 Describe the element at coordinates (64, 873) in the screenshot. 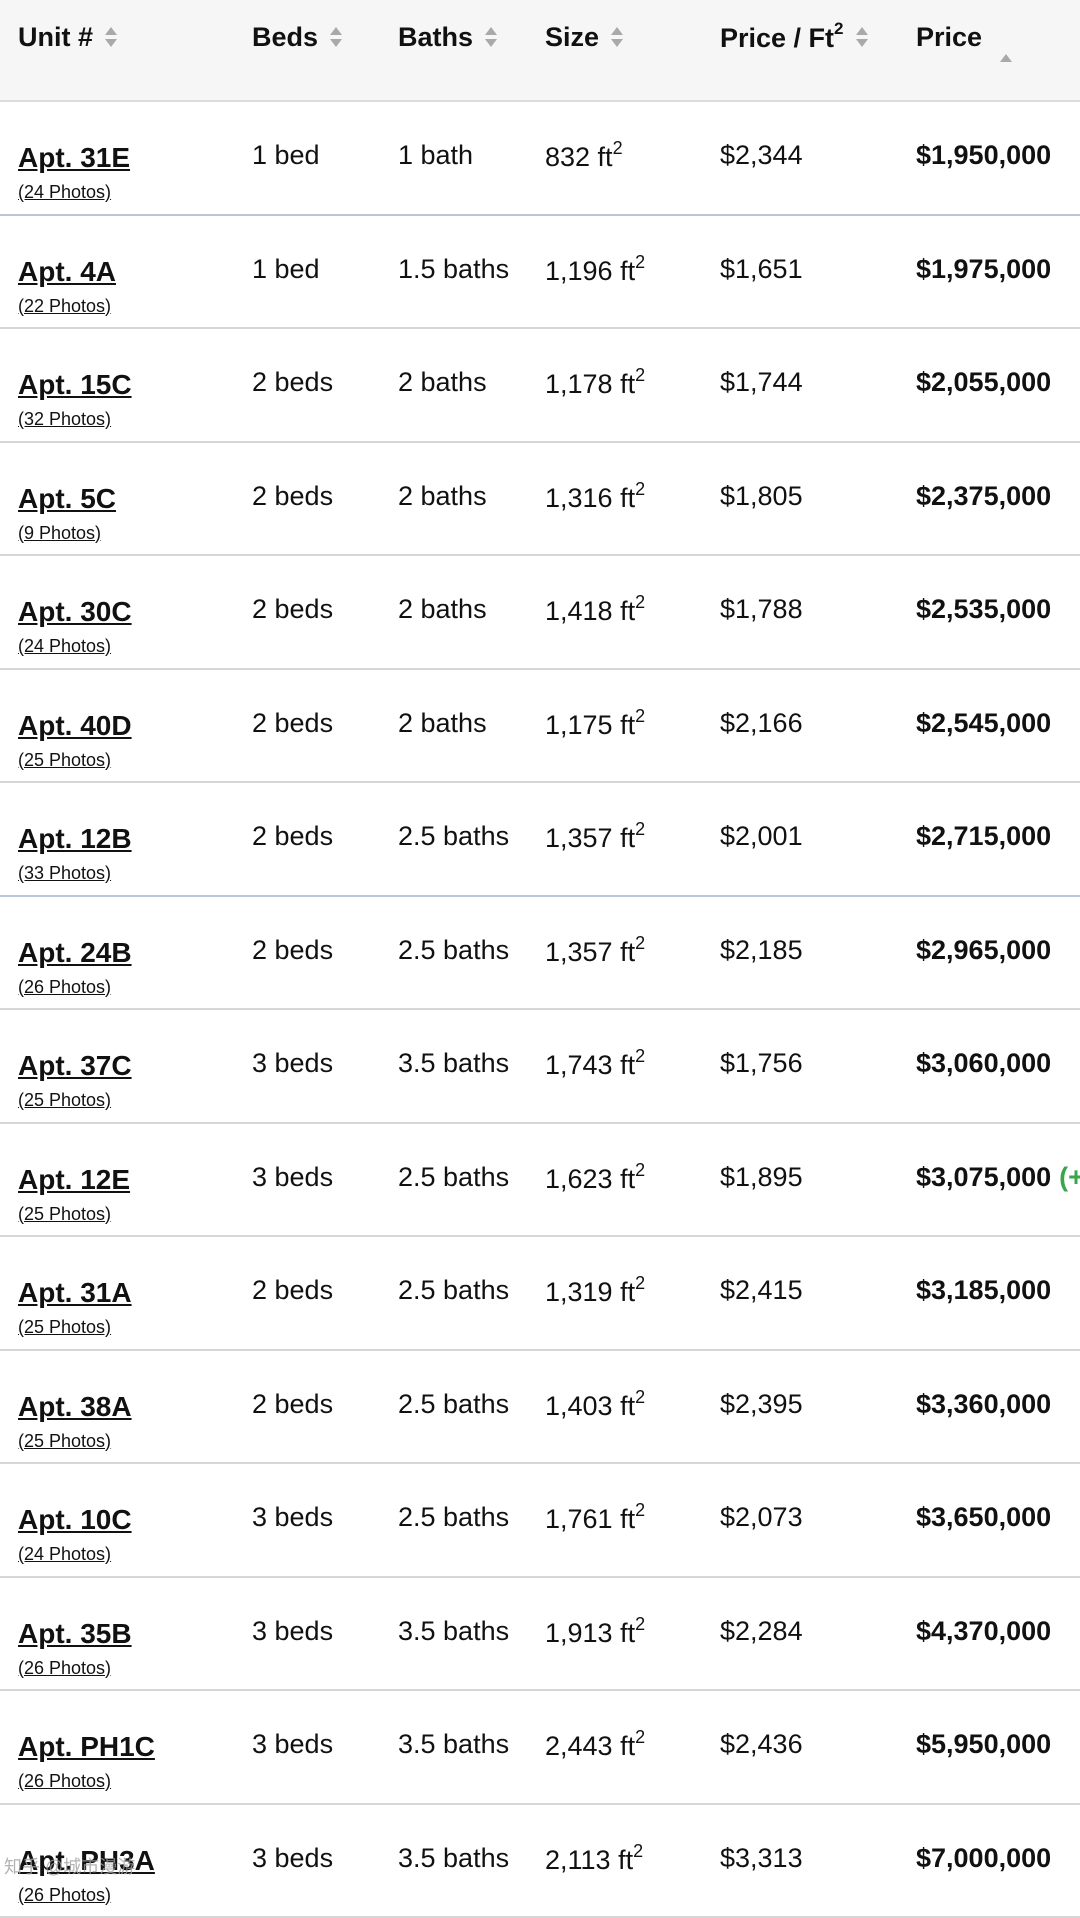

I see `photos-link: (33 Photos)` at that location.